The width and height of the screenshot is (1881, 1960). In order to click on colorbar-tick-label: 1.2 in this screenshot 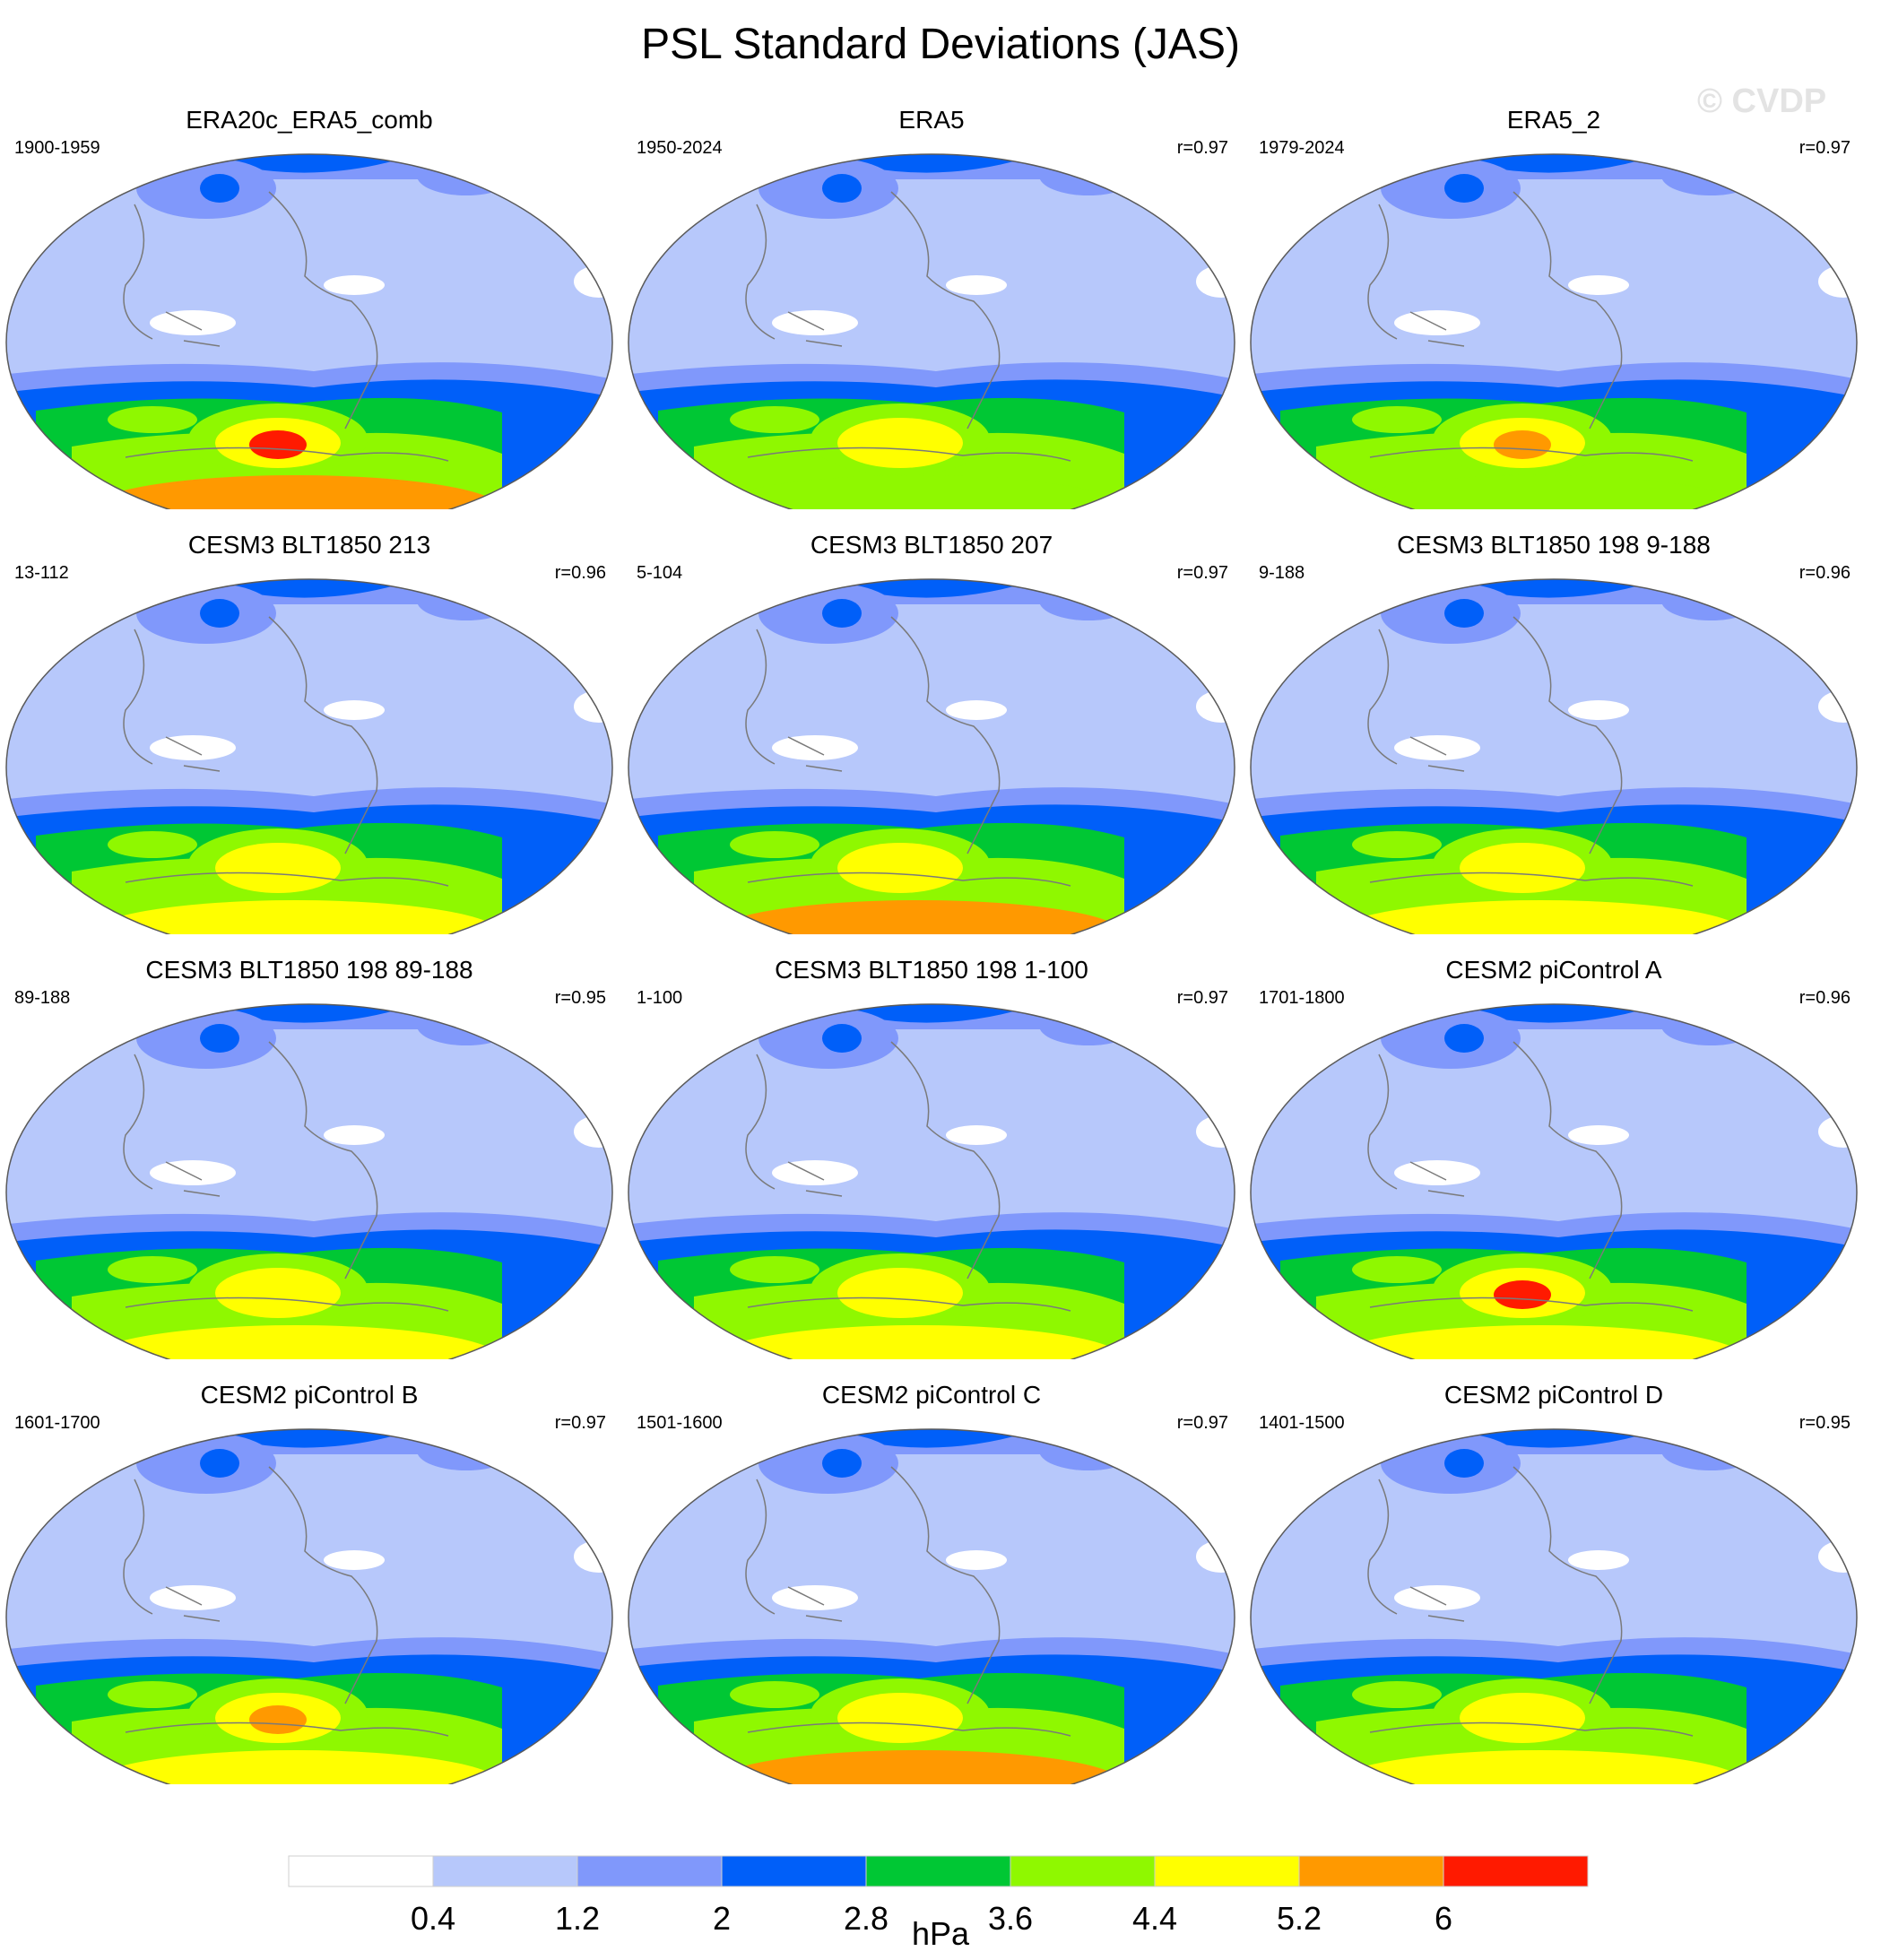, I will do `click(577, 1918)`.